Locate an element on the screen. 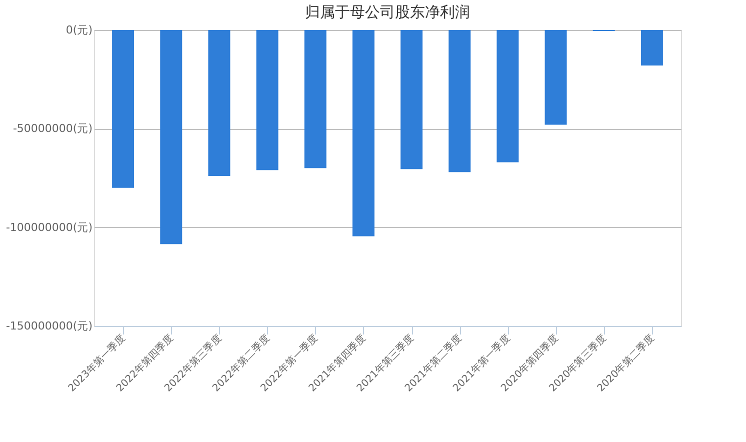  chart-title: 归属于母公司股东净利润 is located at coordinates (387, 12).